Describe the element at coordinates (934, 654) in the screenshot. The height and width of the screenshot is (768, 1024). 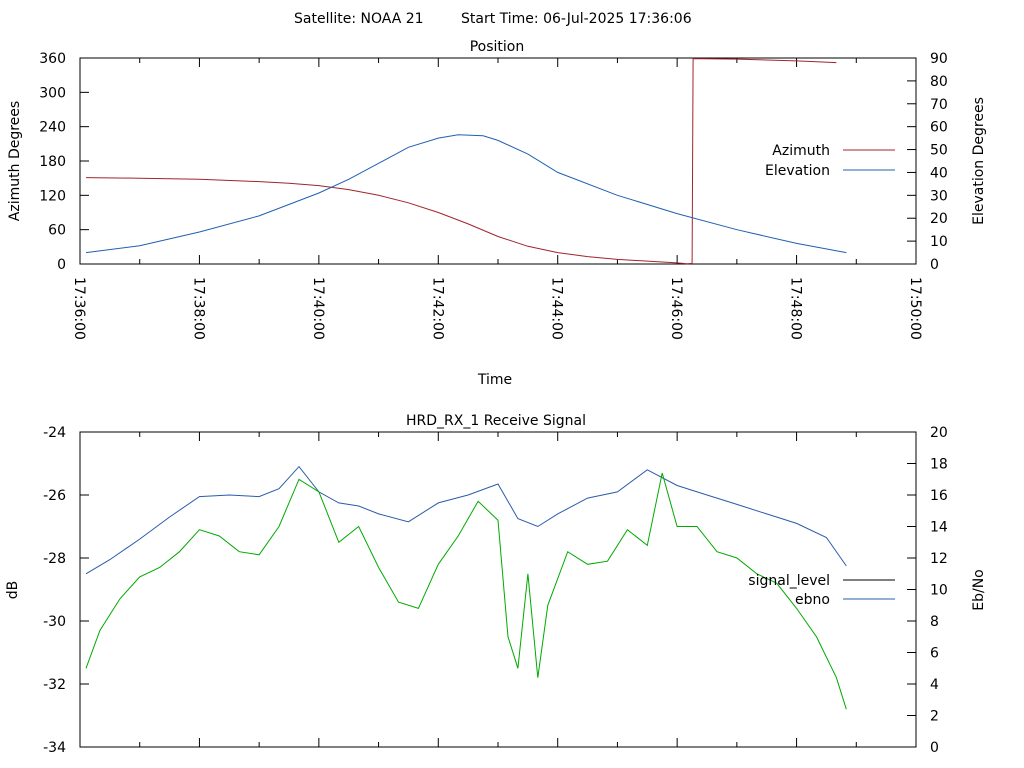
I see `y2-tick-label: 6` at that location.